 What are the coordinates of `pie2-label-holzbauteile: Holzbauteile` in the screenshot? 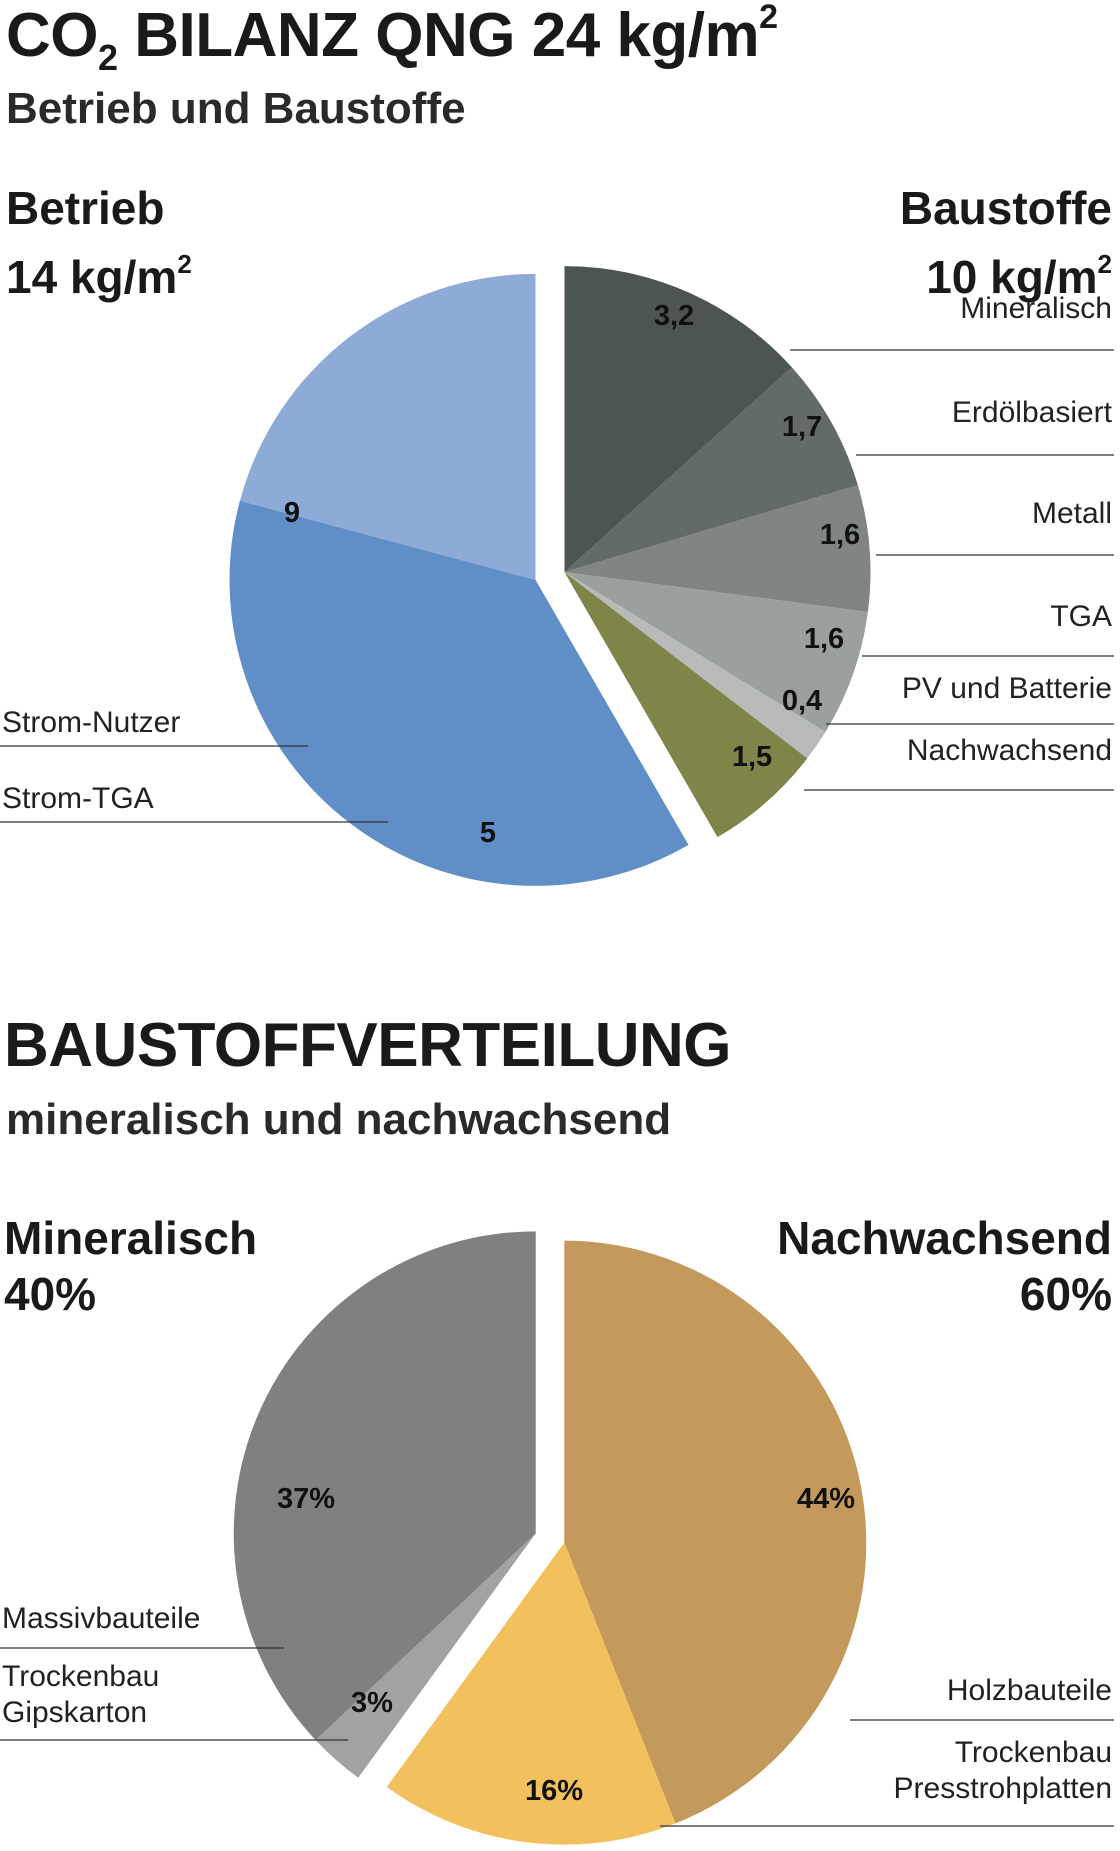 It's located at (1029, 1690).